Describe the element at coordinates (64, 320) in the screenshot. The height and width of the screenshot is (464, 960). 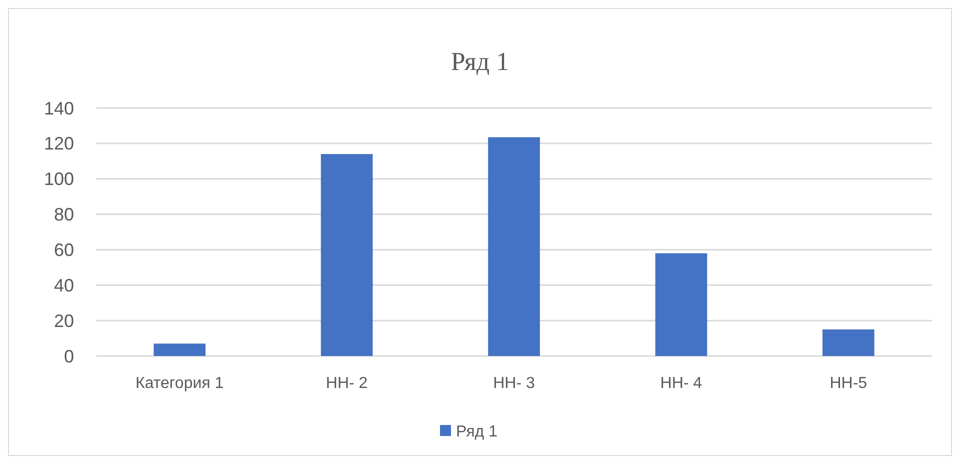
I see `y-tick-label: 20` at that location.